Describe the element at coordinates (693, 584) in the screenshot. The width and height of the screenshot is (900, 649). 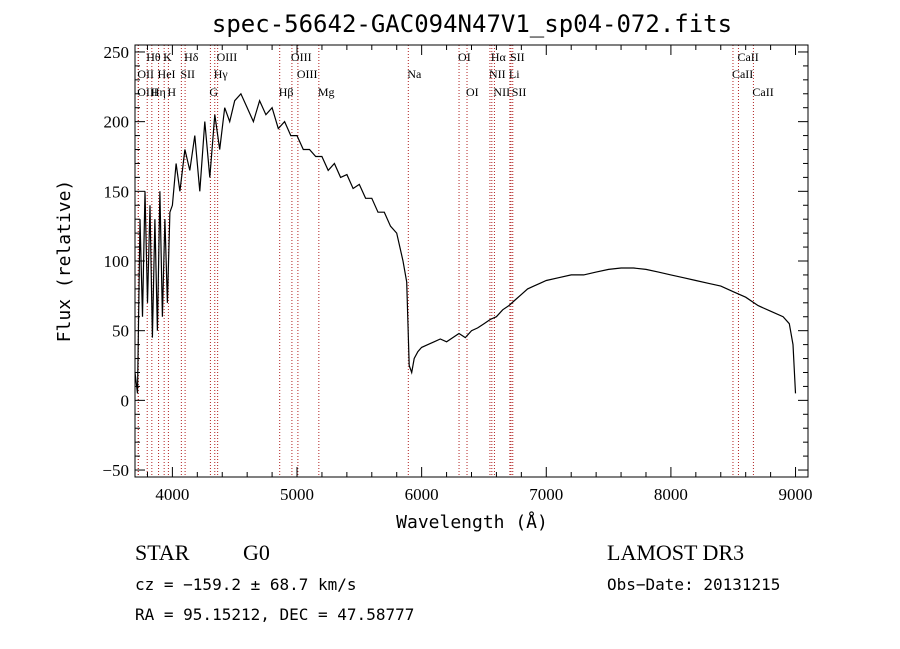
I see `observation-date: Obs−Date: 20131215` at that location.